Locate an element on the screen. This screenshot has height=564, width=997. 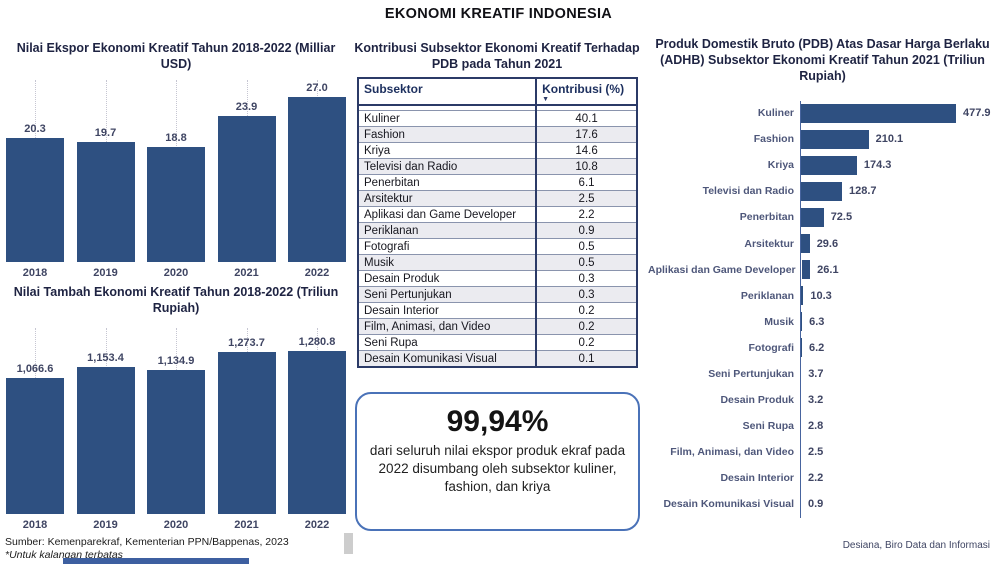
axis-label-2020: 2020 is located at coordinates (176, 273).